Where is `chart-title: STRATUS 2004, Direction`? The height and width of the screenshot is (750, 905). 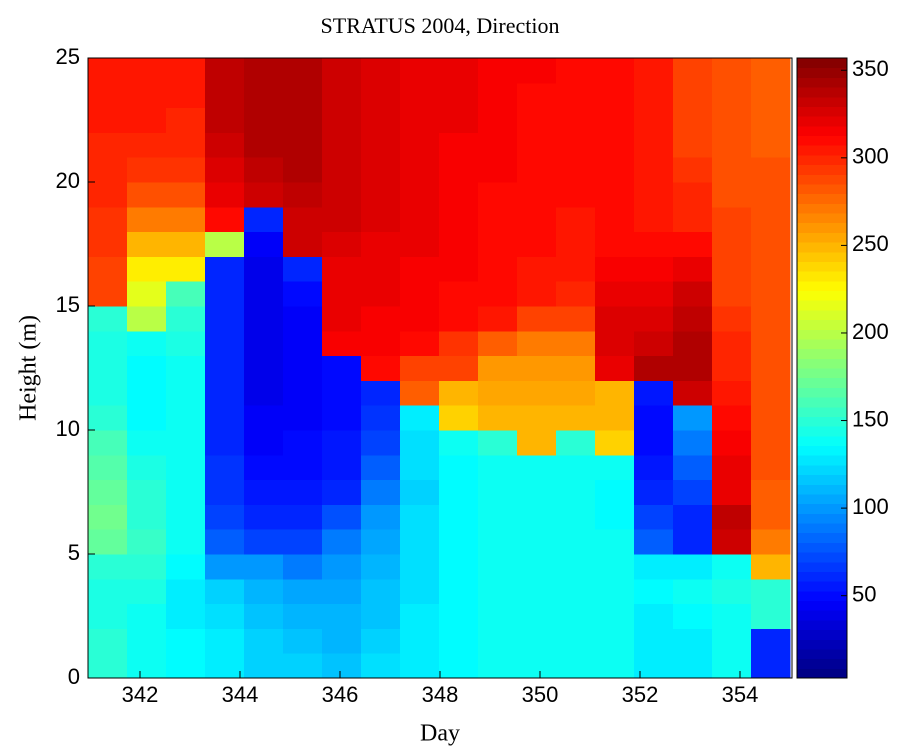 chart-title: STRATUS 2004, Direction is located at coordinates (440, 25).